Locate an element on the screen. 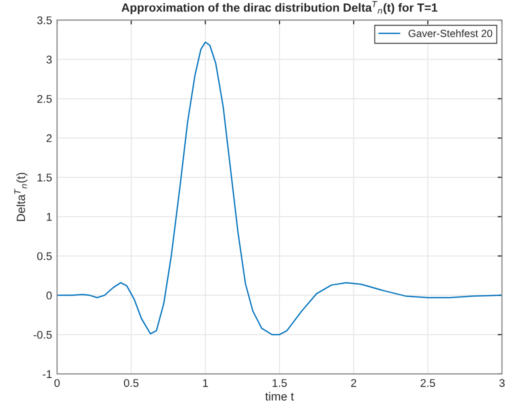  x-tick-label: 0.5 is located at coordinates (131, 383).